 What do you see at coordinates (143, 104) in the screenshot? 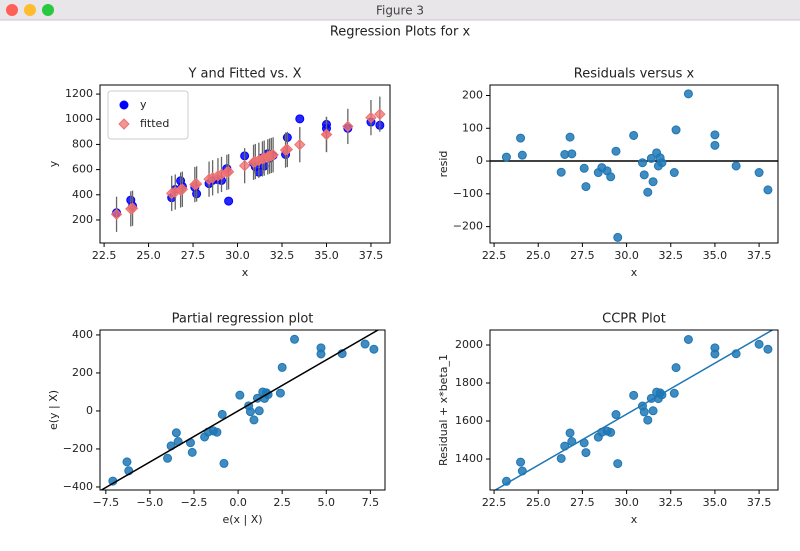
I see `legend-label: y` at bounding box center [143, 104].